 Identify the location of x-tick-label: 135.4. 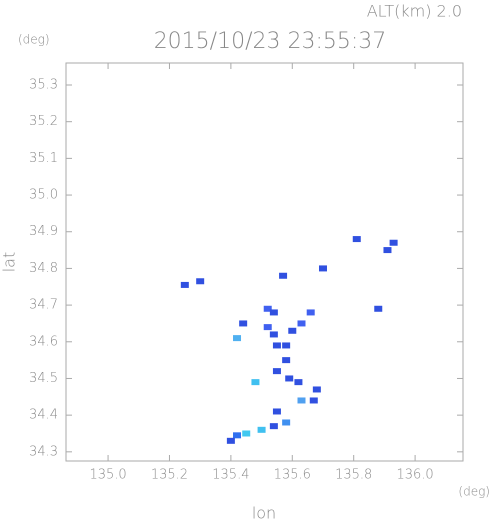
(230, 475).